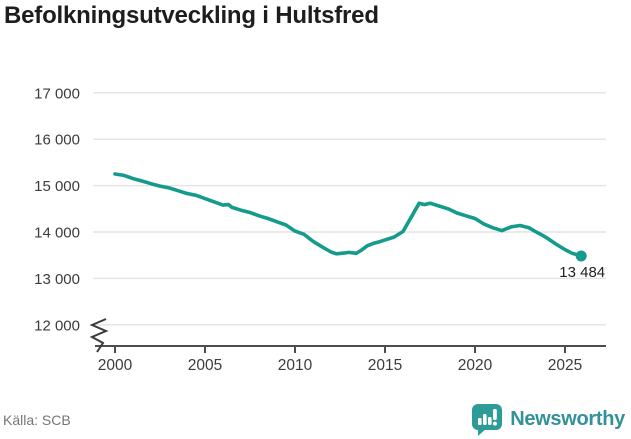 The width and height of the screenshot is (631, 439). I want to click on x-axis-tick-label: 2015, so click(385, 365).